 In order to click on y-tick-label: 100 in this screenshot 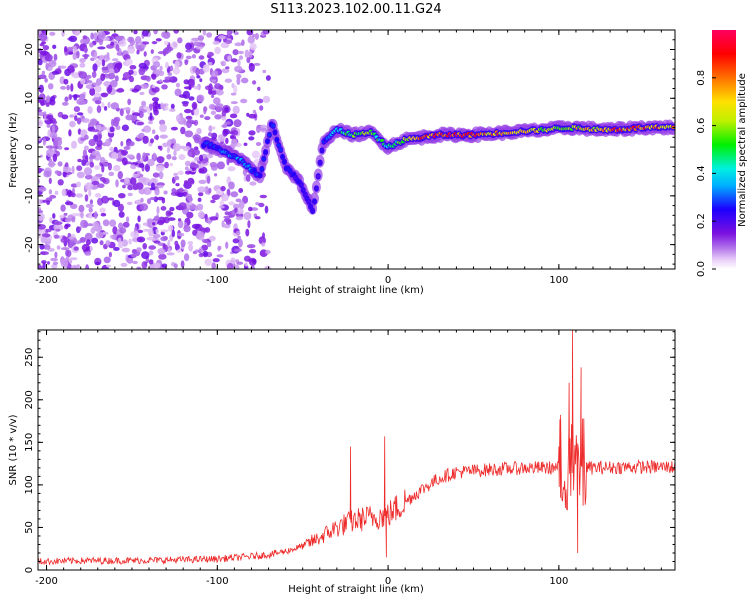, I will do `click(29, 484)`.